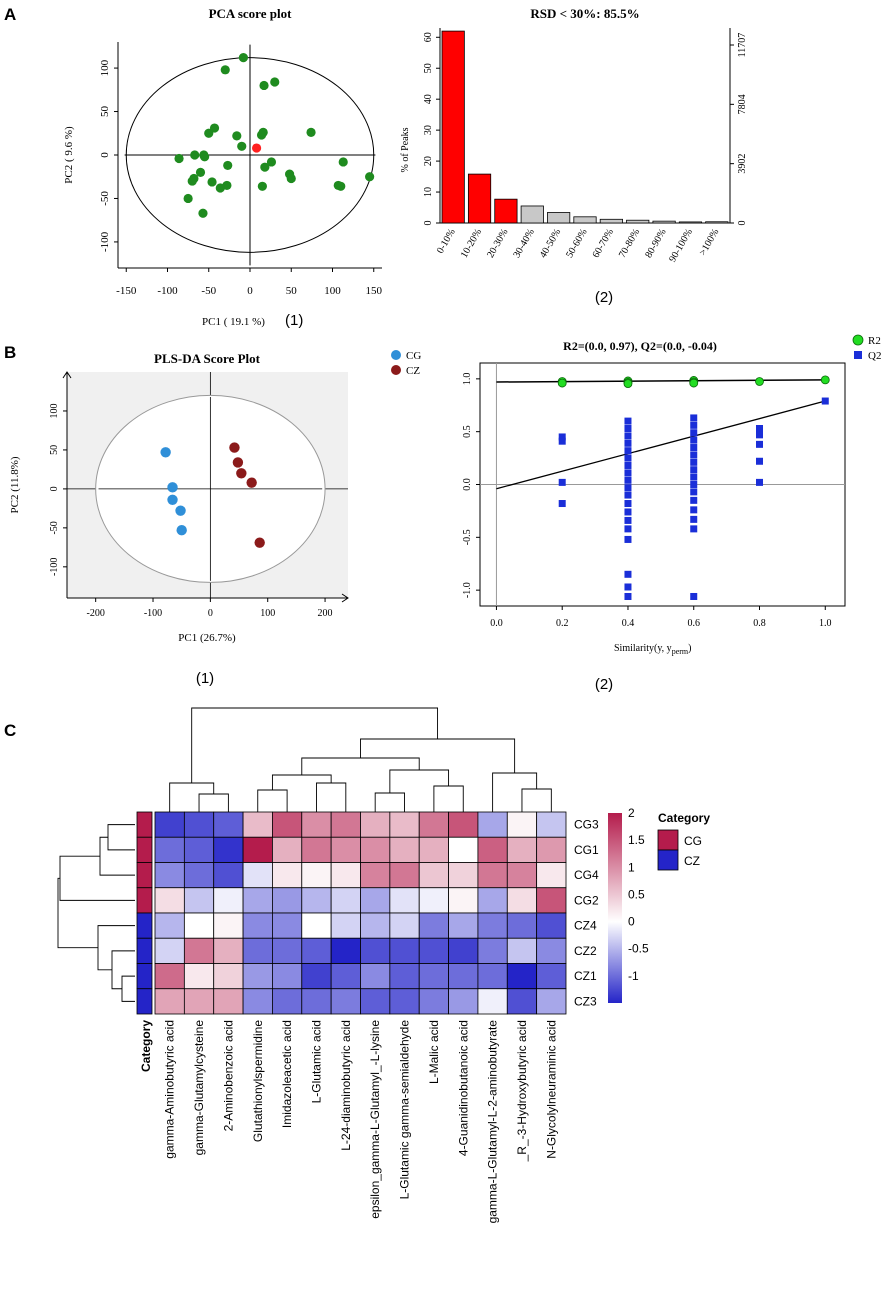  What do you see at coordinates (172, 487) in the screenshot?
I see `plsda-point-cg` at bounding box center [172, 487].